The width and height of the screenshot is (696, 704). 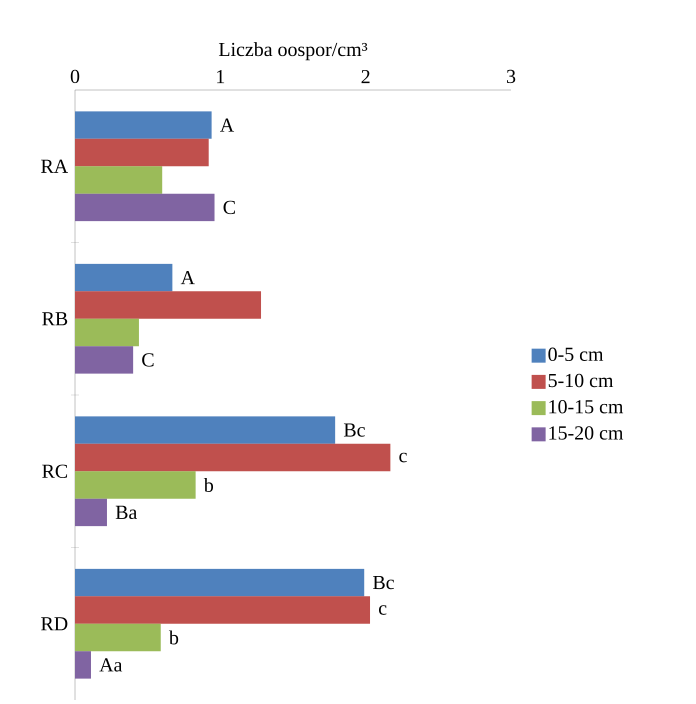 What do you see at coordinates (54, 623) in the screenshot?
I see `y-tick-label: RD` at bounding box center [54, 623].